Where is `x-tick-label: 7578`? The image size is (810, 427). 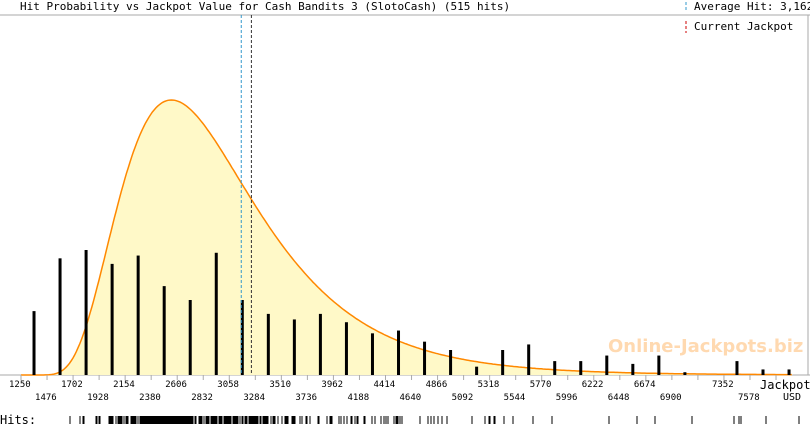 x-tick-label: 7578 is located at coordinates (748, 398).